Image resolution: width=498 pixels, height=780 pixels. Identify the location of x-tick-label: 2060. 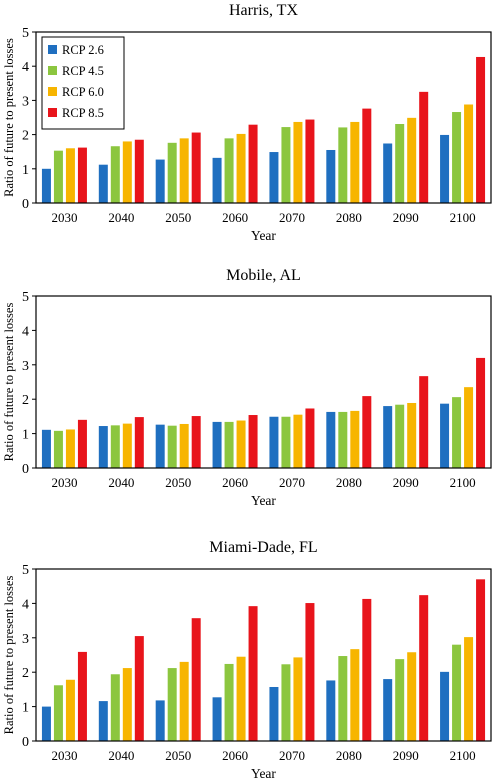
(235, 217).